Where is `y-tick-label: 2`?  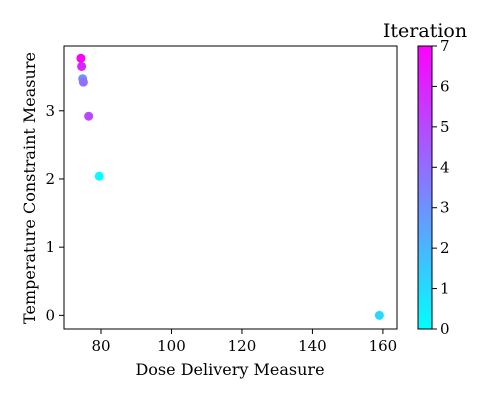 y-tick-label: 2 is located at coordinates (50, 179).